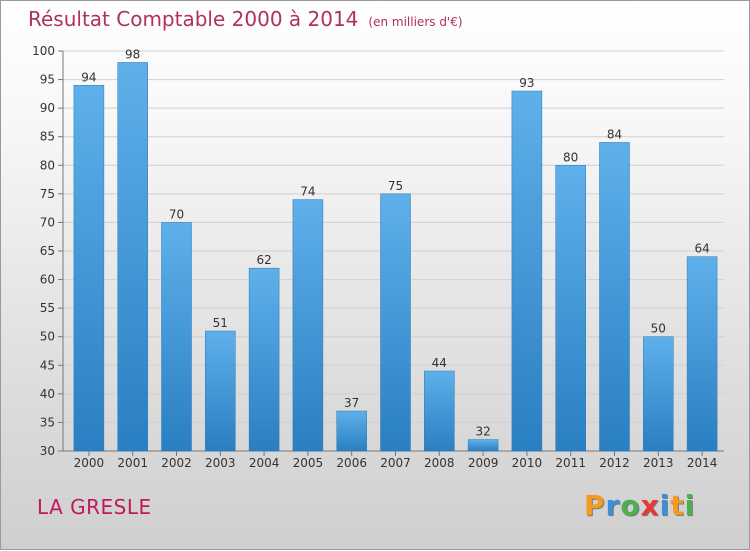 This screenshot has height=551, width=750. What do you see at coordinates (47, 222) in the screenshot?
I see `y-tick-label: 70` at bounding box center [47, 222].